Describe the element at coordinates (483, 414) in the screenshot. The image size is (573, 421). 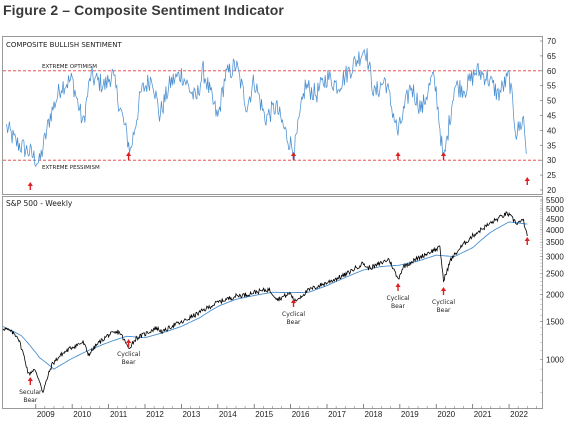
I see `x-axis-tick-label: 2021` at that location.